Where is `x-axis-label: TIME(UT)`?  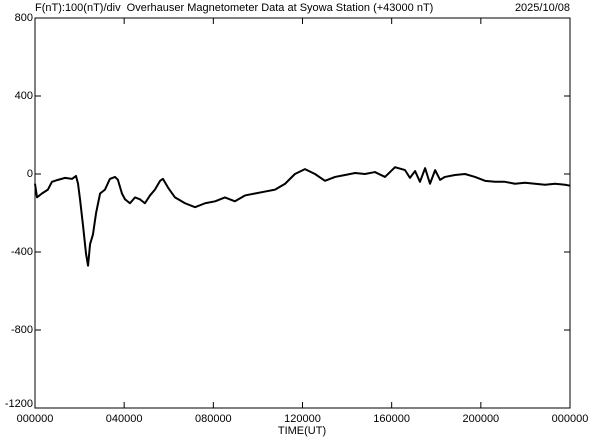
x-axis-label: TIME(UT) is located at coordinates (302, 431).